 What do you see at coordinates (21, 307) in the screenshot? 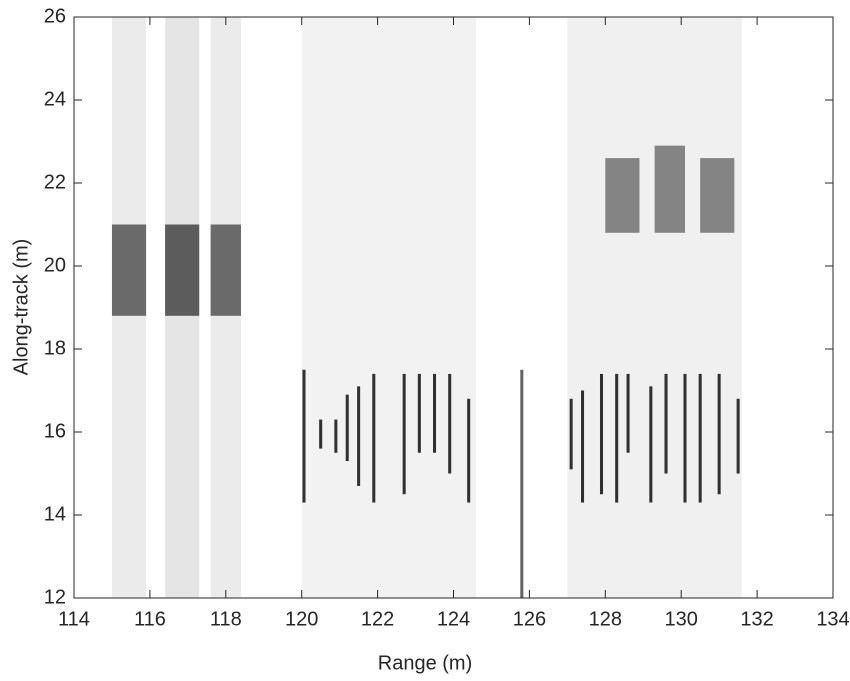
I see `y-axis-label: Along-track (m)` at bounding box center [21, 307].